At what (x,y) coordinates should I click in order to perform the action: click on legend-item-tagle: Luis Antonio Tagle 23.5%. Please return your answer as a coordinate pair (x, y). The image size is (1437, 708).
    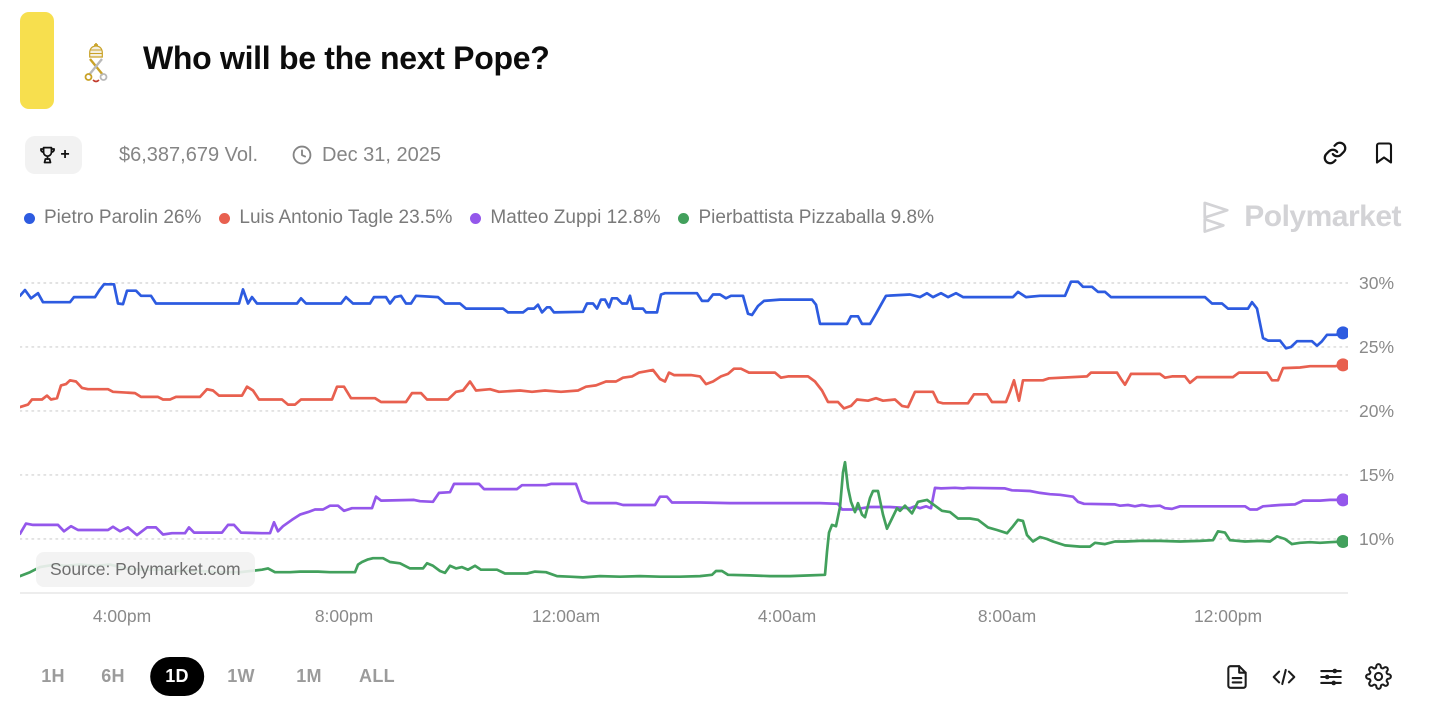
    Looking at the image, I should click on (335, 218).